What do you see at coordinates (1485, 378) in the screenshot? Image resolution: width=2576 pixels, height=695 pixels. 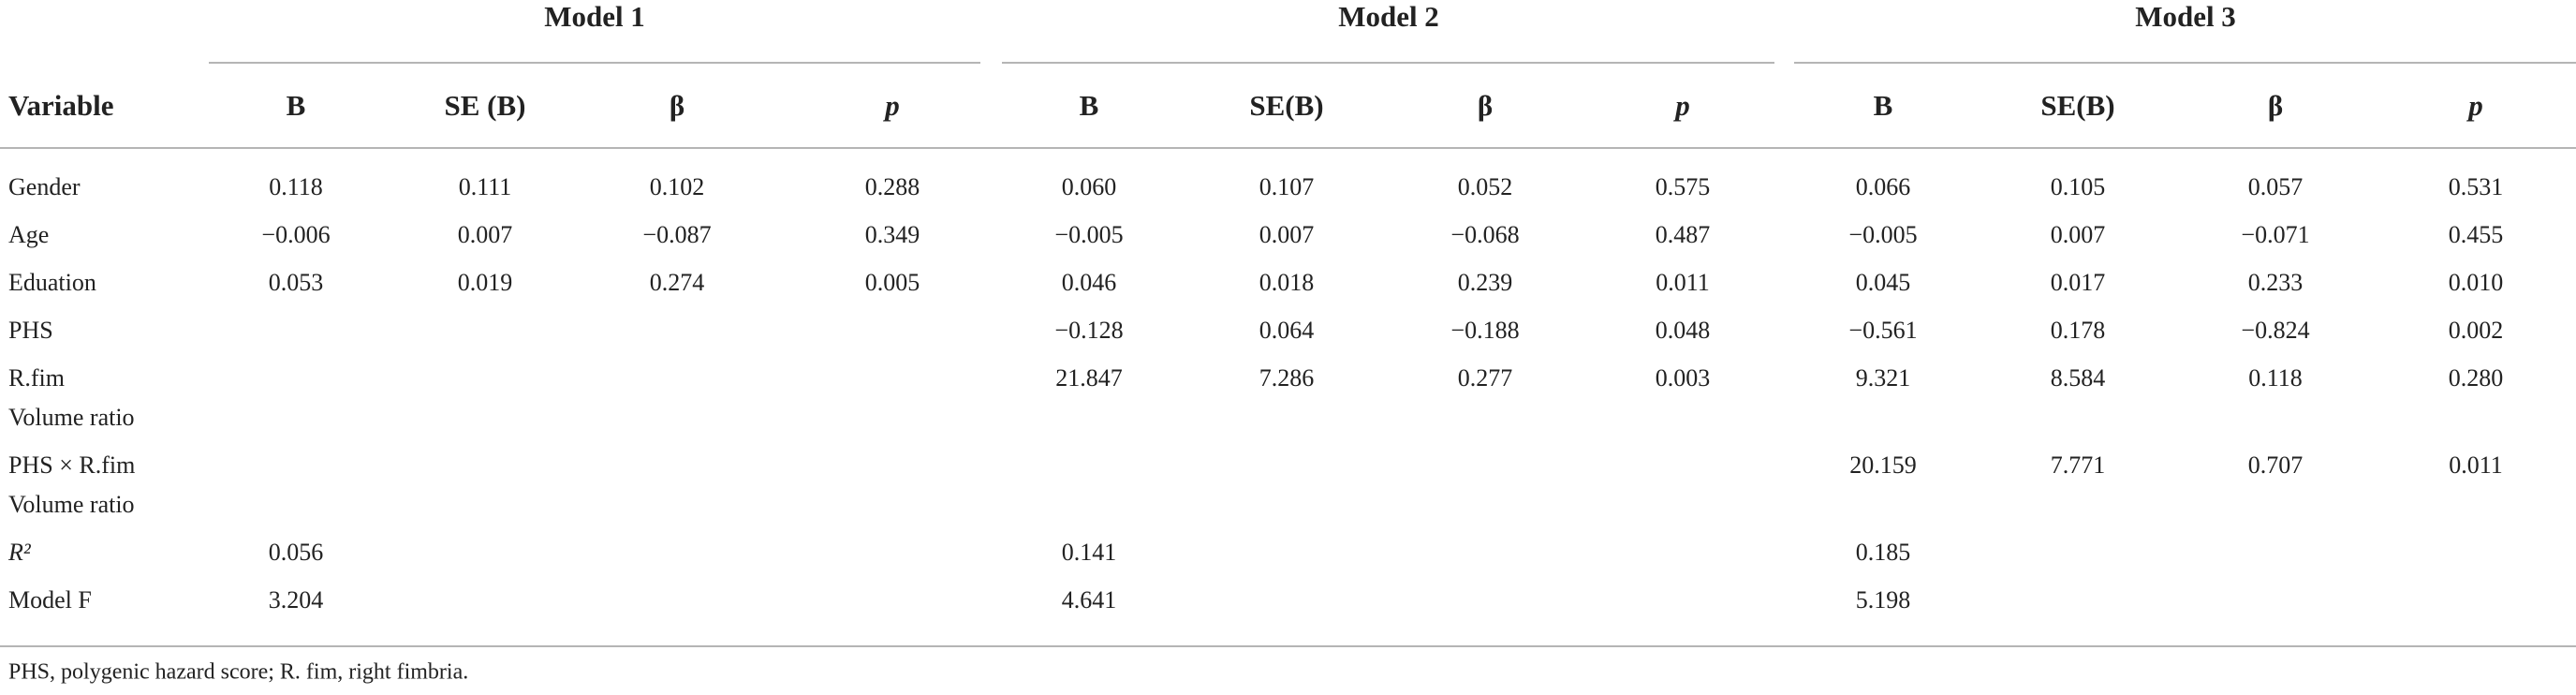 I see `cell: 0.277` at bounding box center [1485, 378].